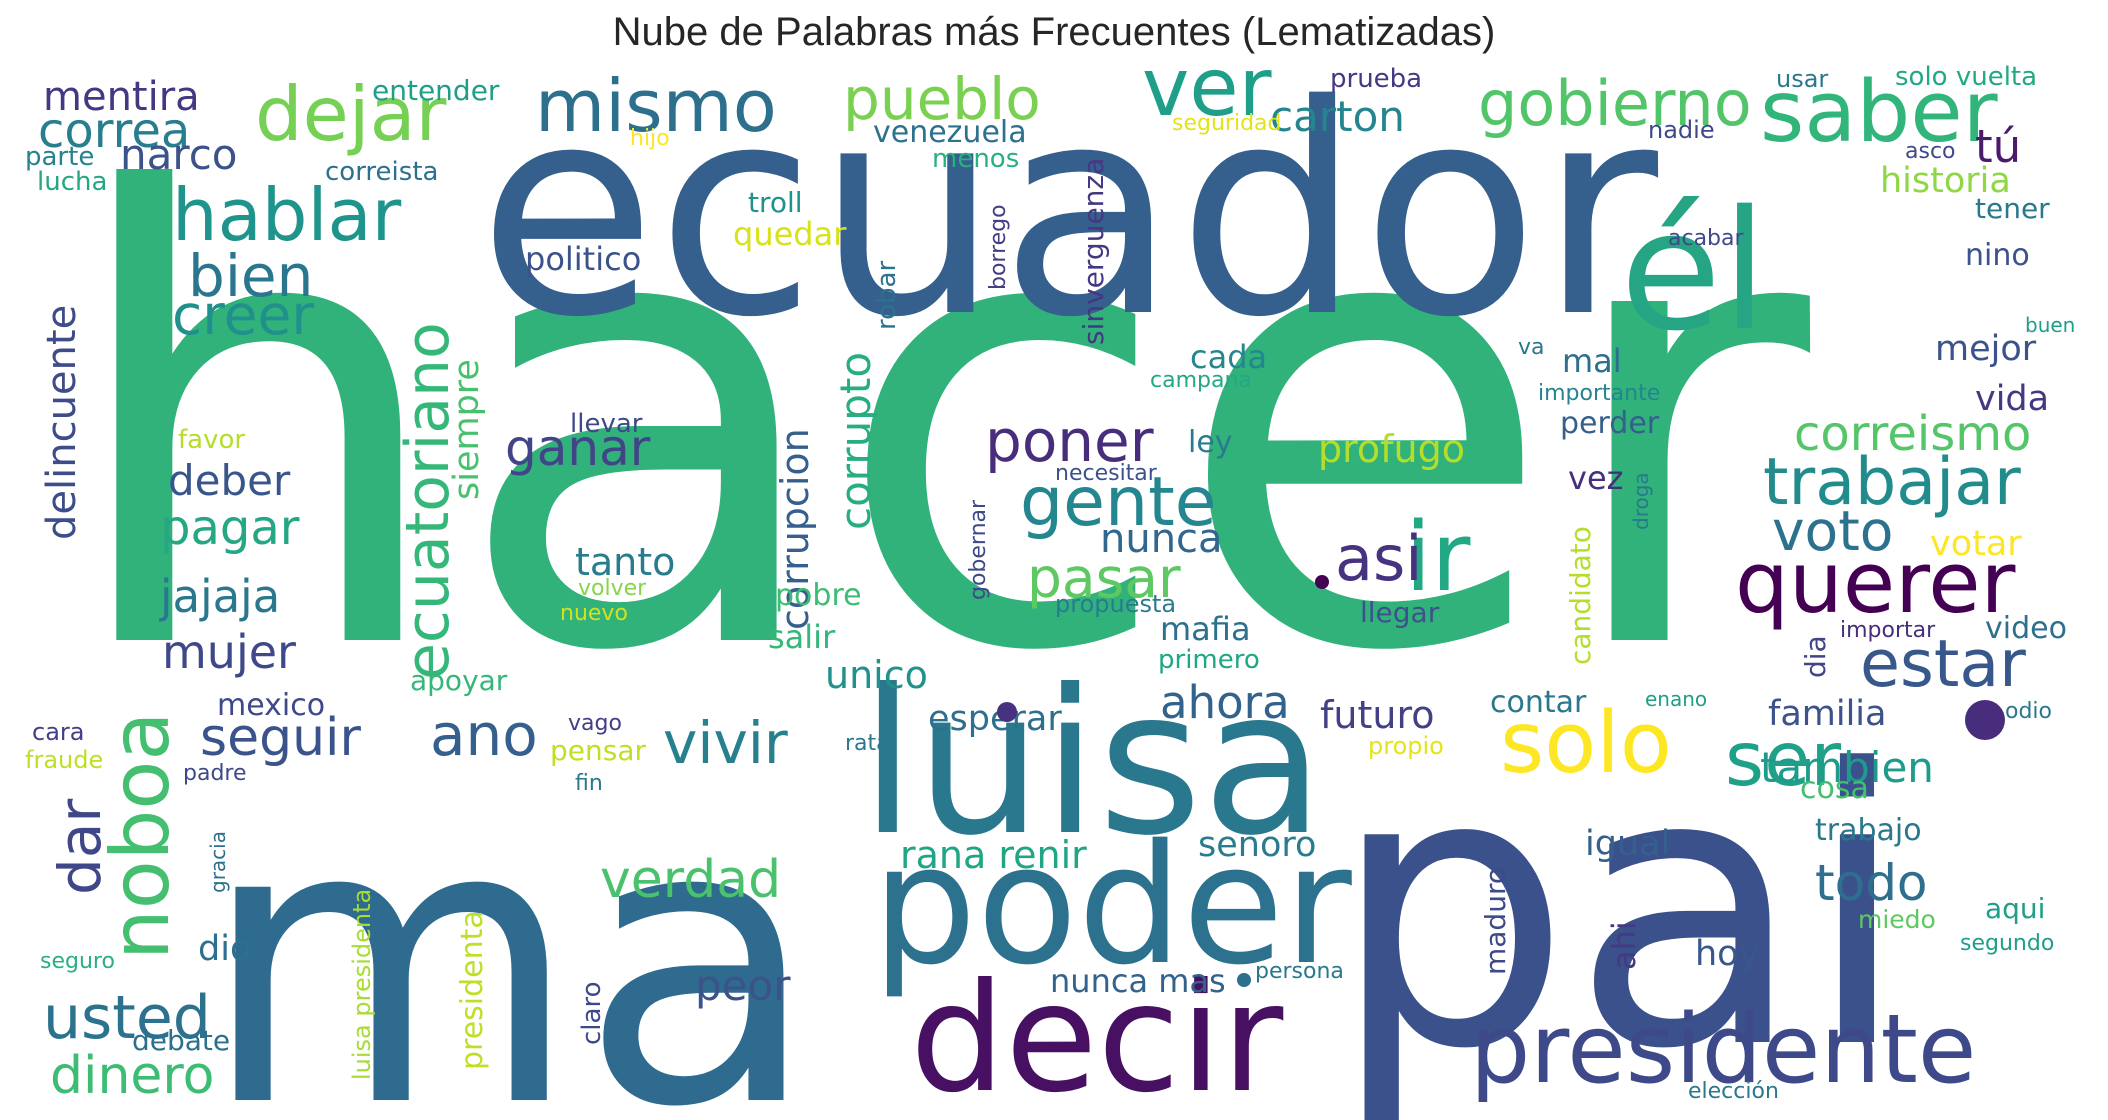 Image resolution: width=2108 pixels, height=1120 pixels. Describe the element at coordinates (975, 159) in the screenshot. I see `word-menos: menos` at that location.